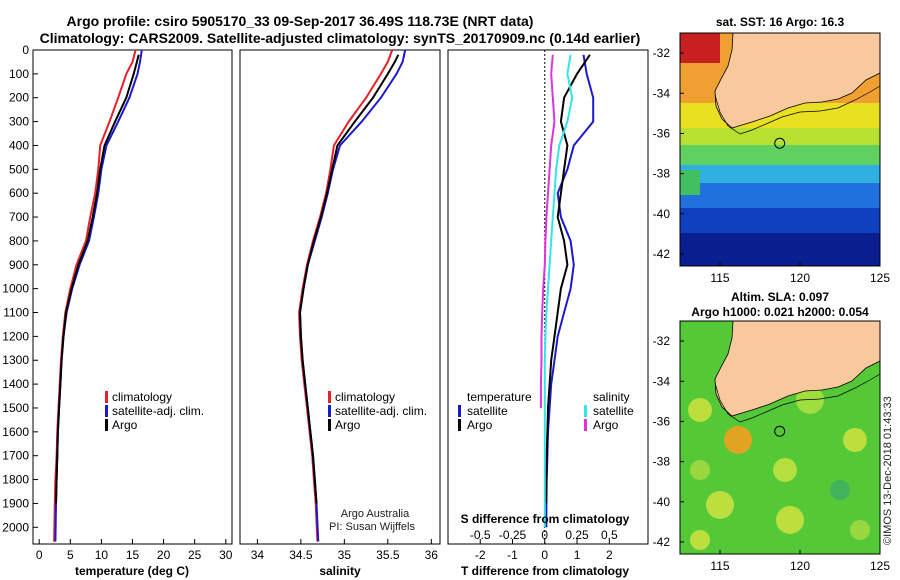  What do you see at coordinates (512, 555) in the screenshot?
I see `x-tick-label: -1` at bounding box center [512, 555].